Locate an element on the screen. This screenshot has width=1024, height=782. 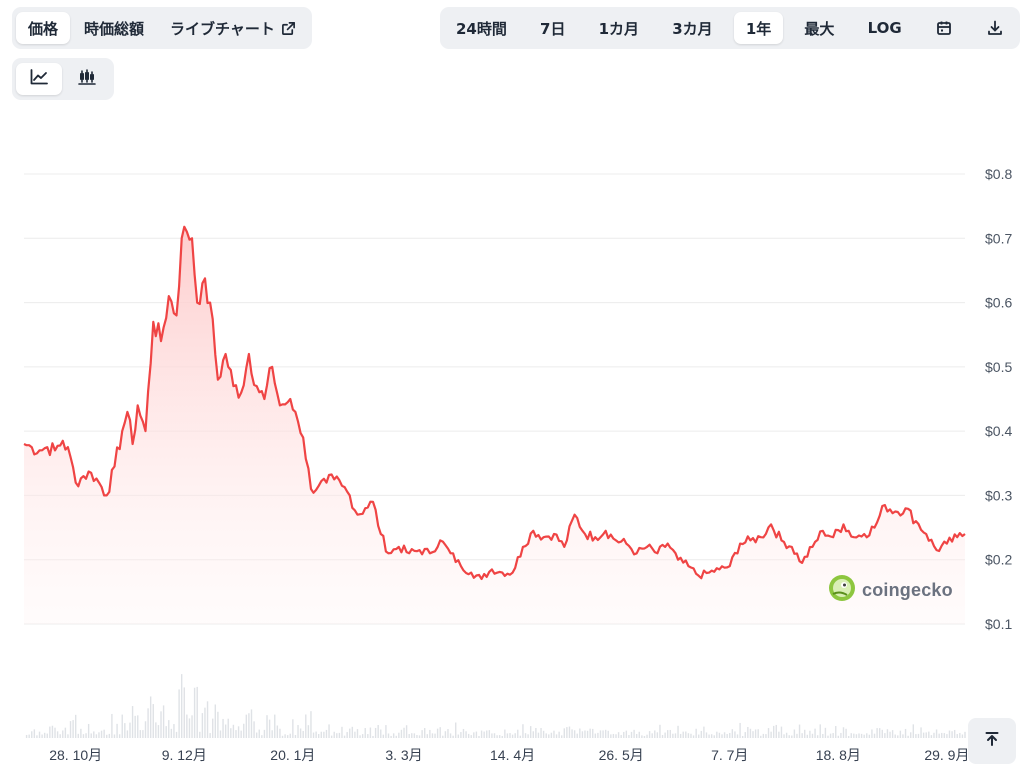
tab-3m: 3カ月 is located at coordinates (692, 28).